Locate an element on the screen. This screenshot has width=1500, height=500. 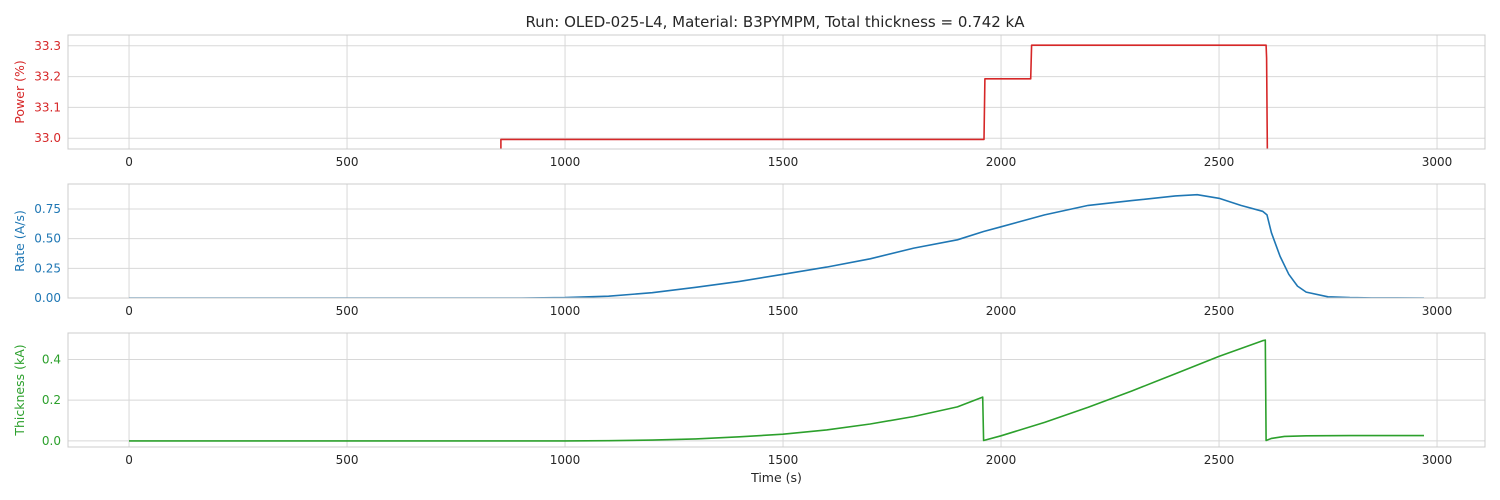
y-tick-label: 0.4 is located at coordinates (51, 359).